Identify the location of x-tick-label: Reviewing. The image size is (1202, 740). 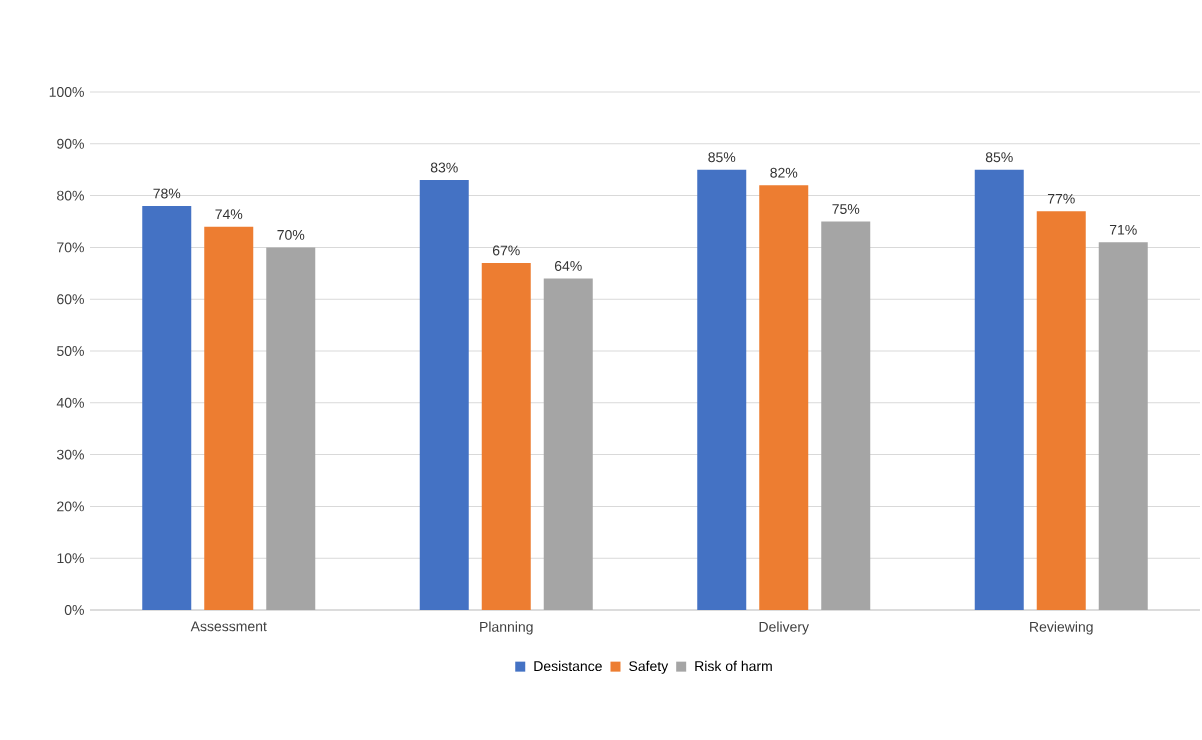
(1061, 628).